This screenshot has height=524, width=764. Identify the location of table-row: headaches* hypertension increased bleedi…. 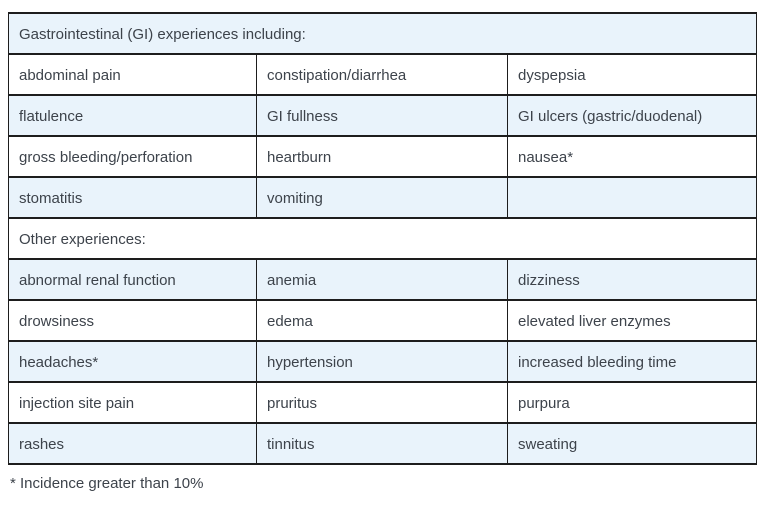
(383, 361).